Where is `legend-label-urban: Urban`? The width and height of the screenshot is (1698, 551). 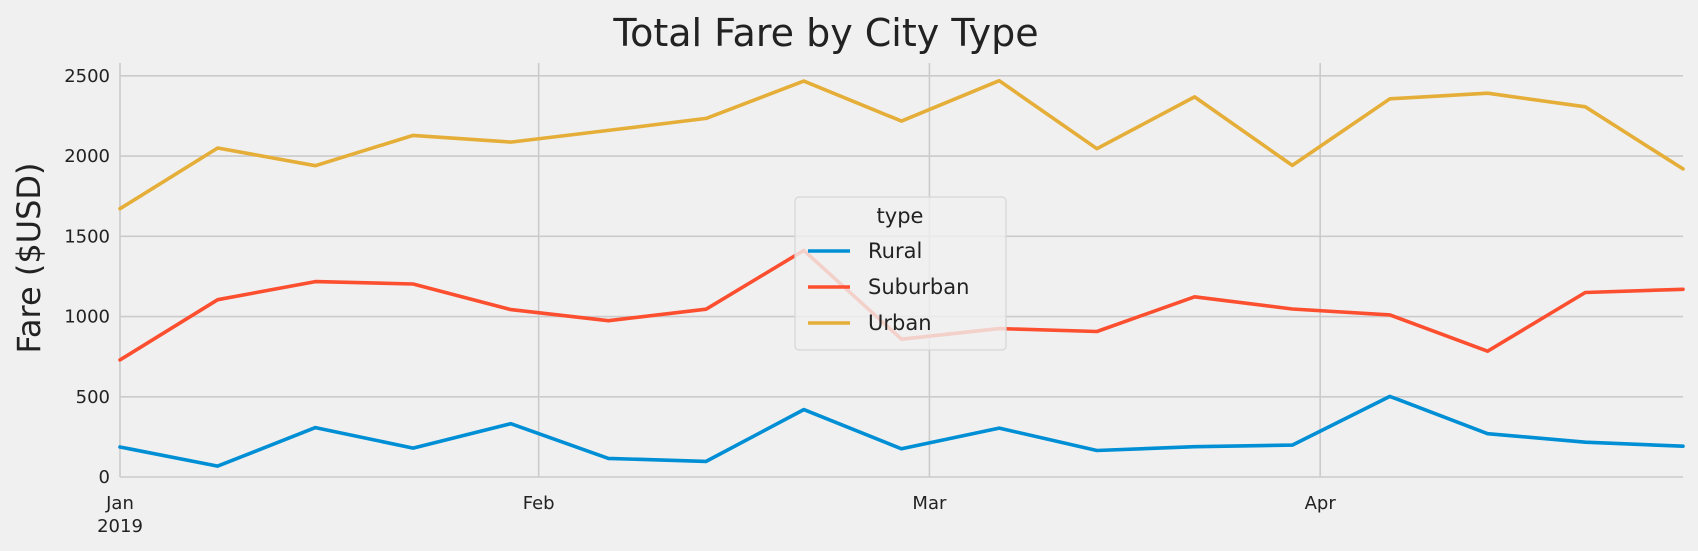 legend-label-urban: Urban is located at coordinates (900, 323).